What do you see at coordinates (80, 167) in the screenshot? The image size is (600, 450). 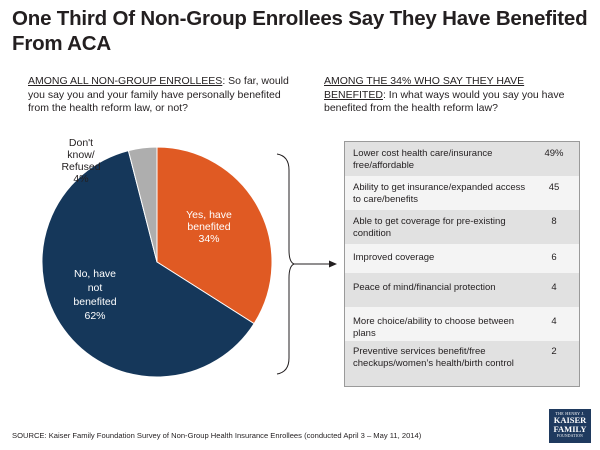 I see `pie-label-line: Refused` at bounding box center [80, 167].